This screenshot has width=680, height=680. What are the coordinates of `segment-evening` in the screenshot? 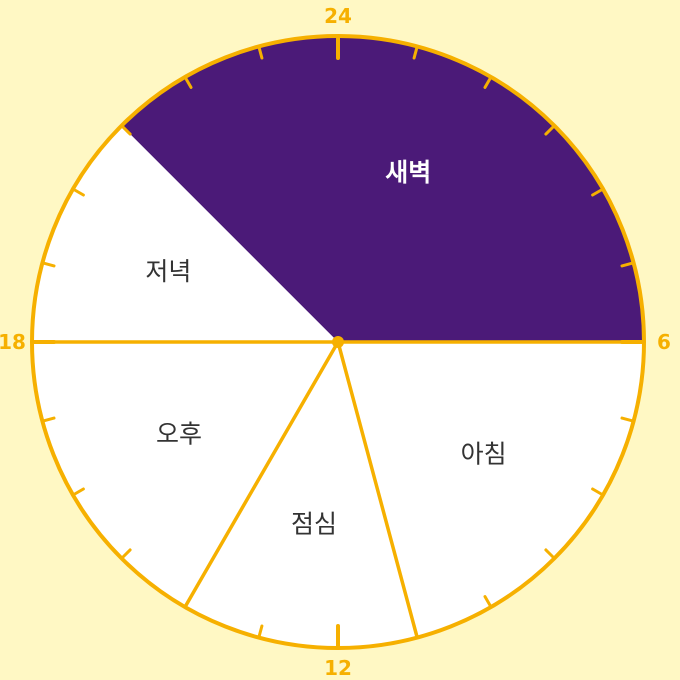 It's located at (185, 233).